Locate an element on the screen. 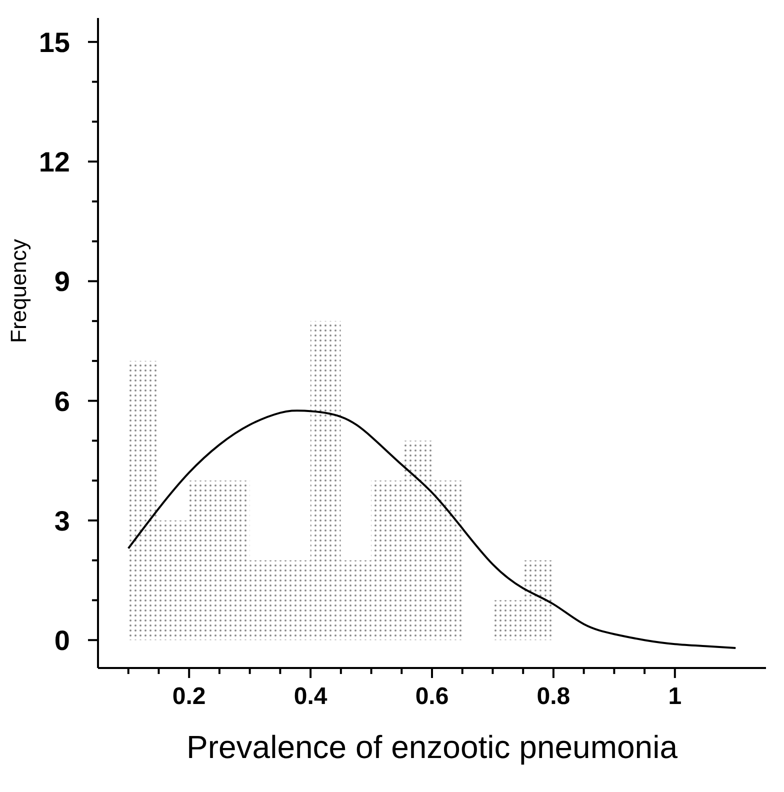 The height and width of the screenshot is (792, 784). x-axis-title: Prevalence of enzootic pneumonia is located at coordinates (432, 747).